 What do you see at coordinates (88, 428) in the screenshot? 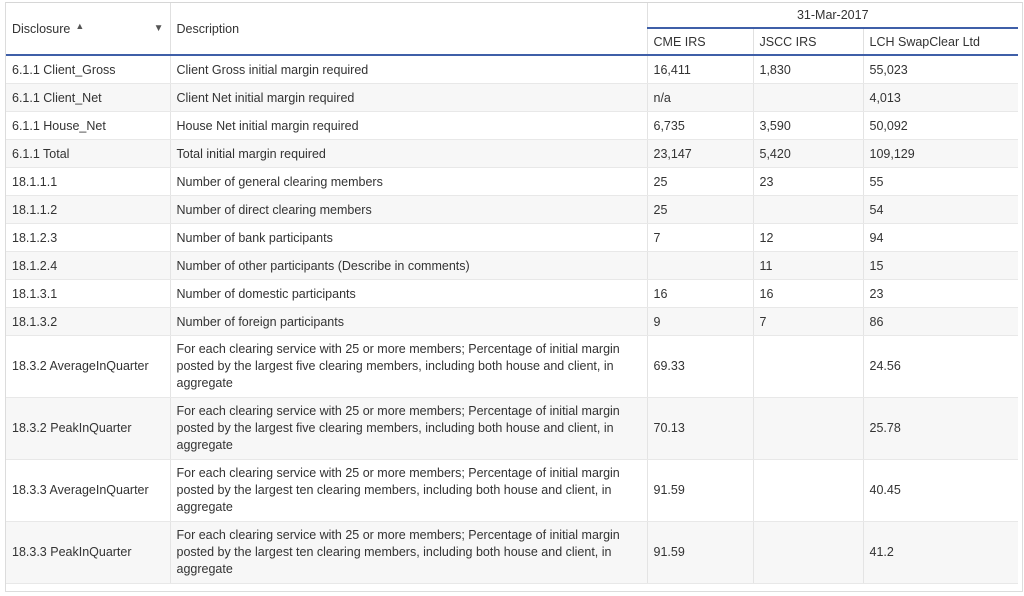
I see `cell-disclosure: 18.3.2 PeakInQuarter` at bounding box center [88, 428].